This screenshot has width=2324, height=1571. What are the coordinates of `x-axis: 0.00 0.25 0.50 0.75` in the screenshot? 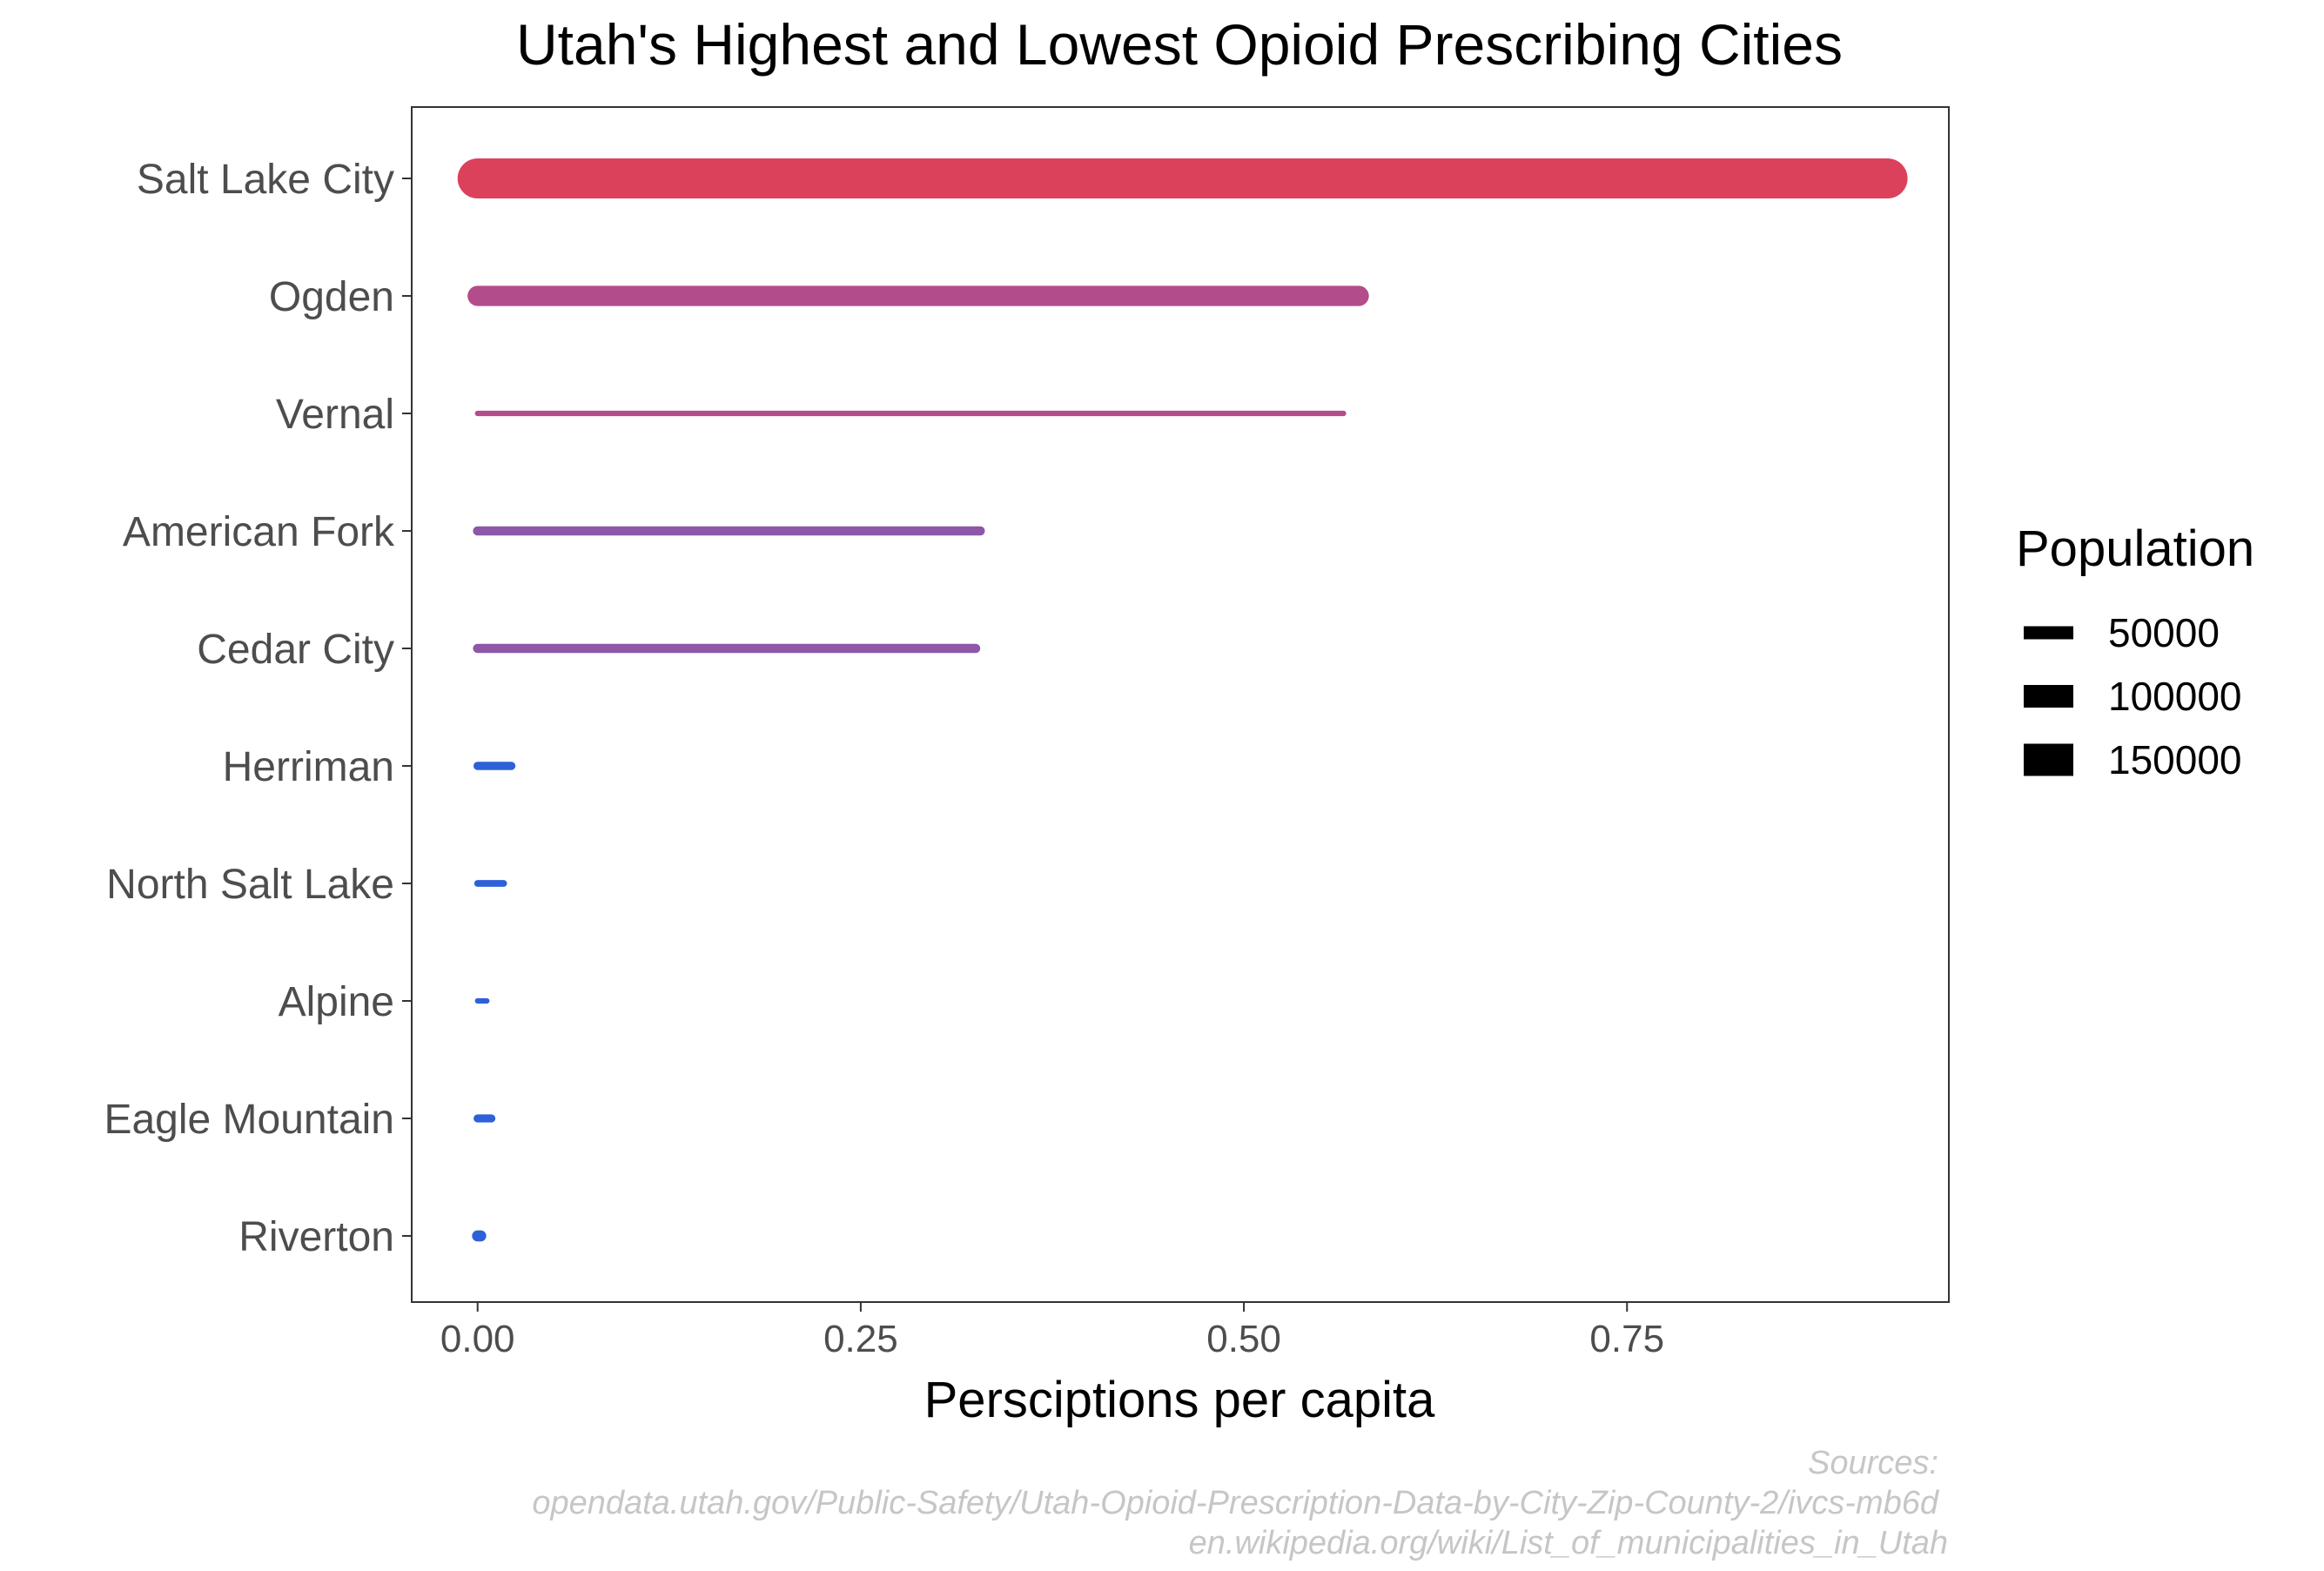 It's located at (1052, 1331).